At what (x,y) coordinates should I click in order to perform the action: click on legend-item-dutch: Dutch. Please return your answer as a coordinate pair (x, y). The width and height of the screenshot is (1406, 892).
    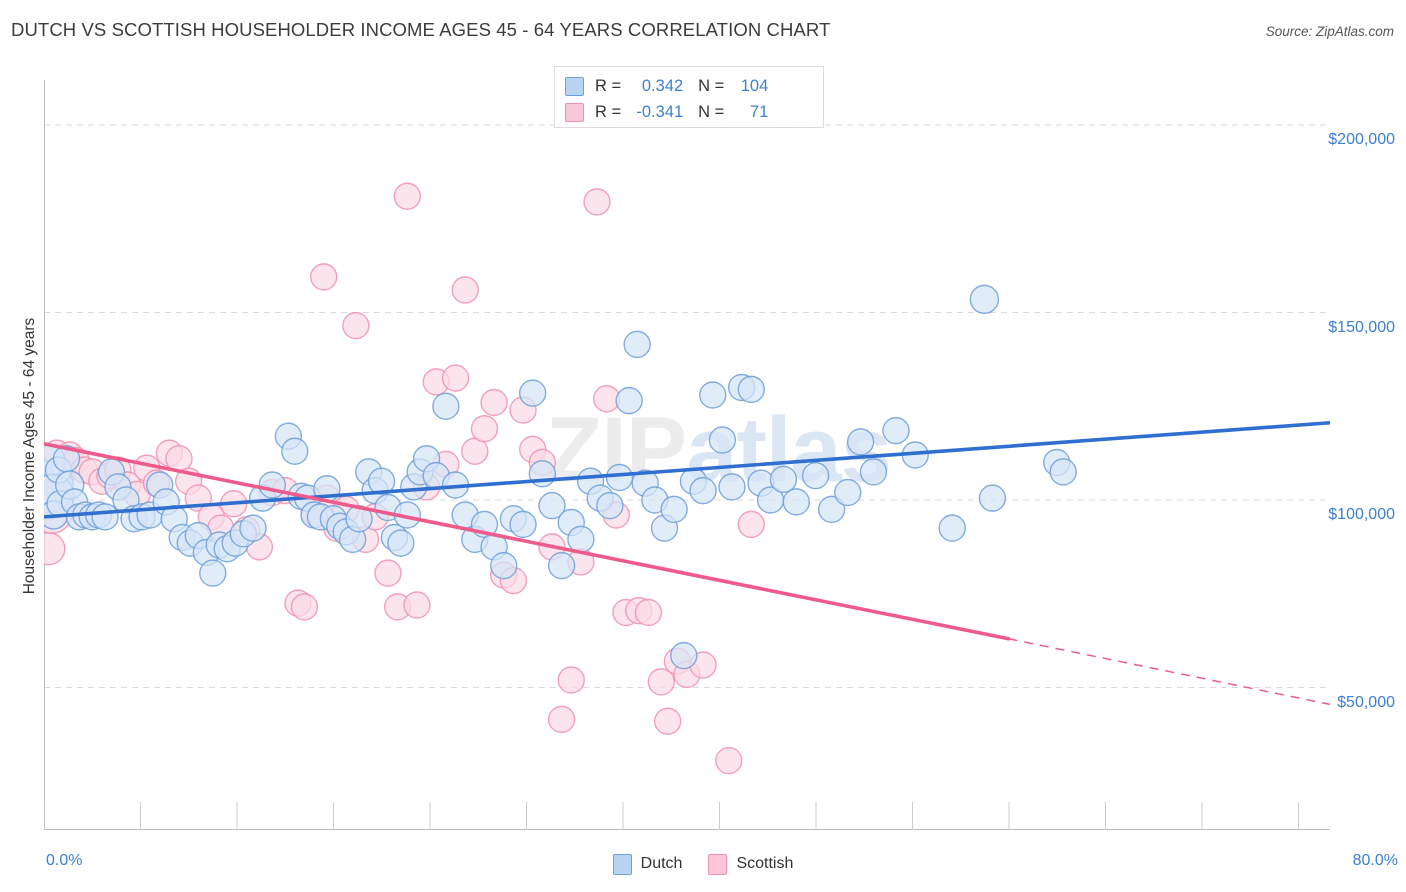
    Looking at the image, I should click on (647, 864).